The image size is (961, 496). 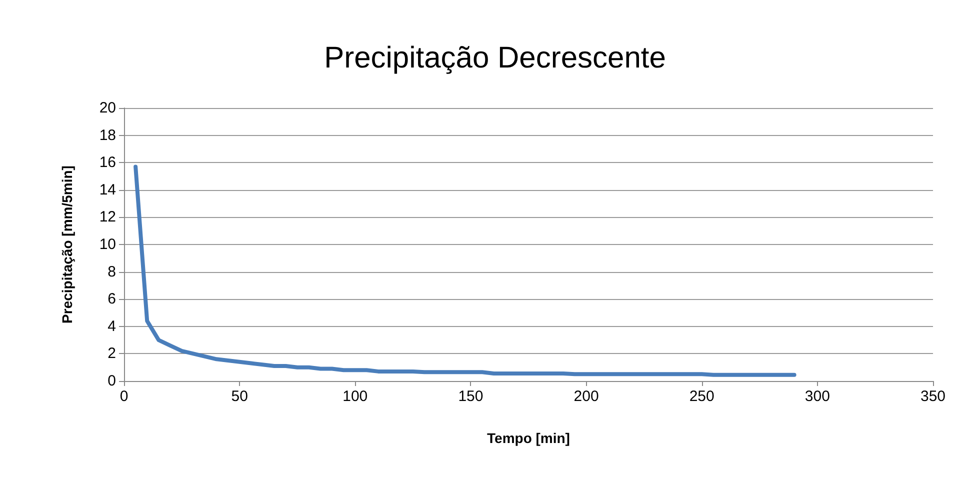 I want to click on y-tick-label: 12, so click(x=107, y=217).